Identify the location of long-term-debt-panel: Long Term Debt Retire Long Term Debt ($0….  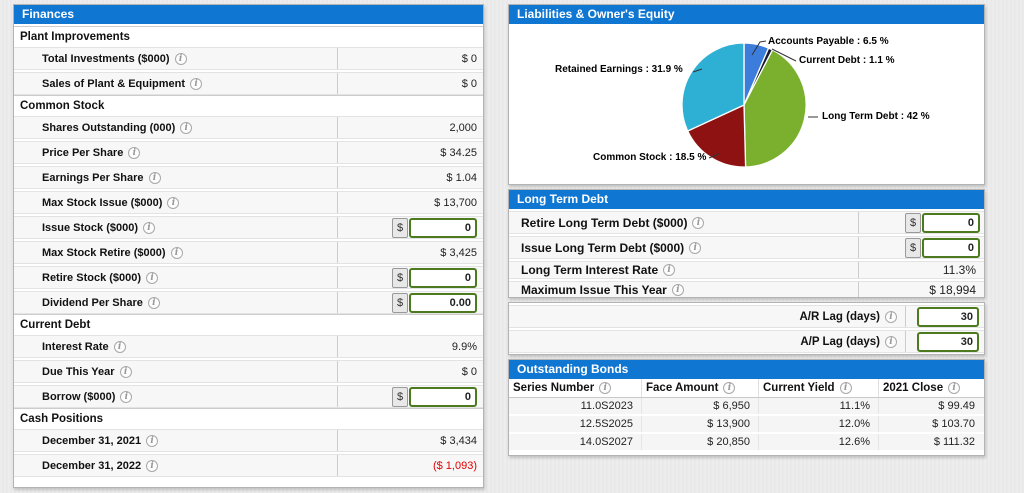
(746, 243).